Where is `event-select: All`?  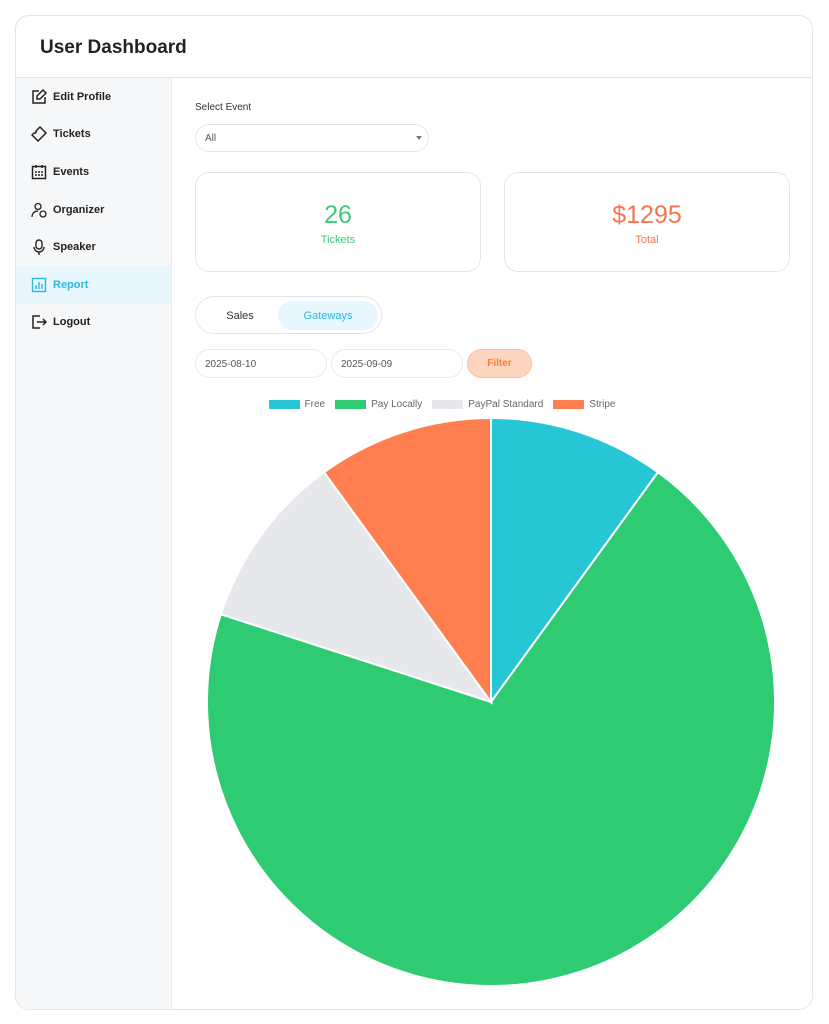
event-select: All is located at coordinates (312, 138).